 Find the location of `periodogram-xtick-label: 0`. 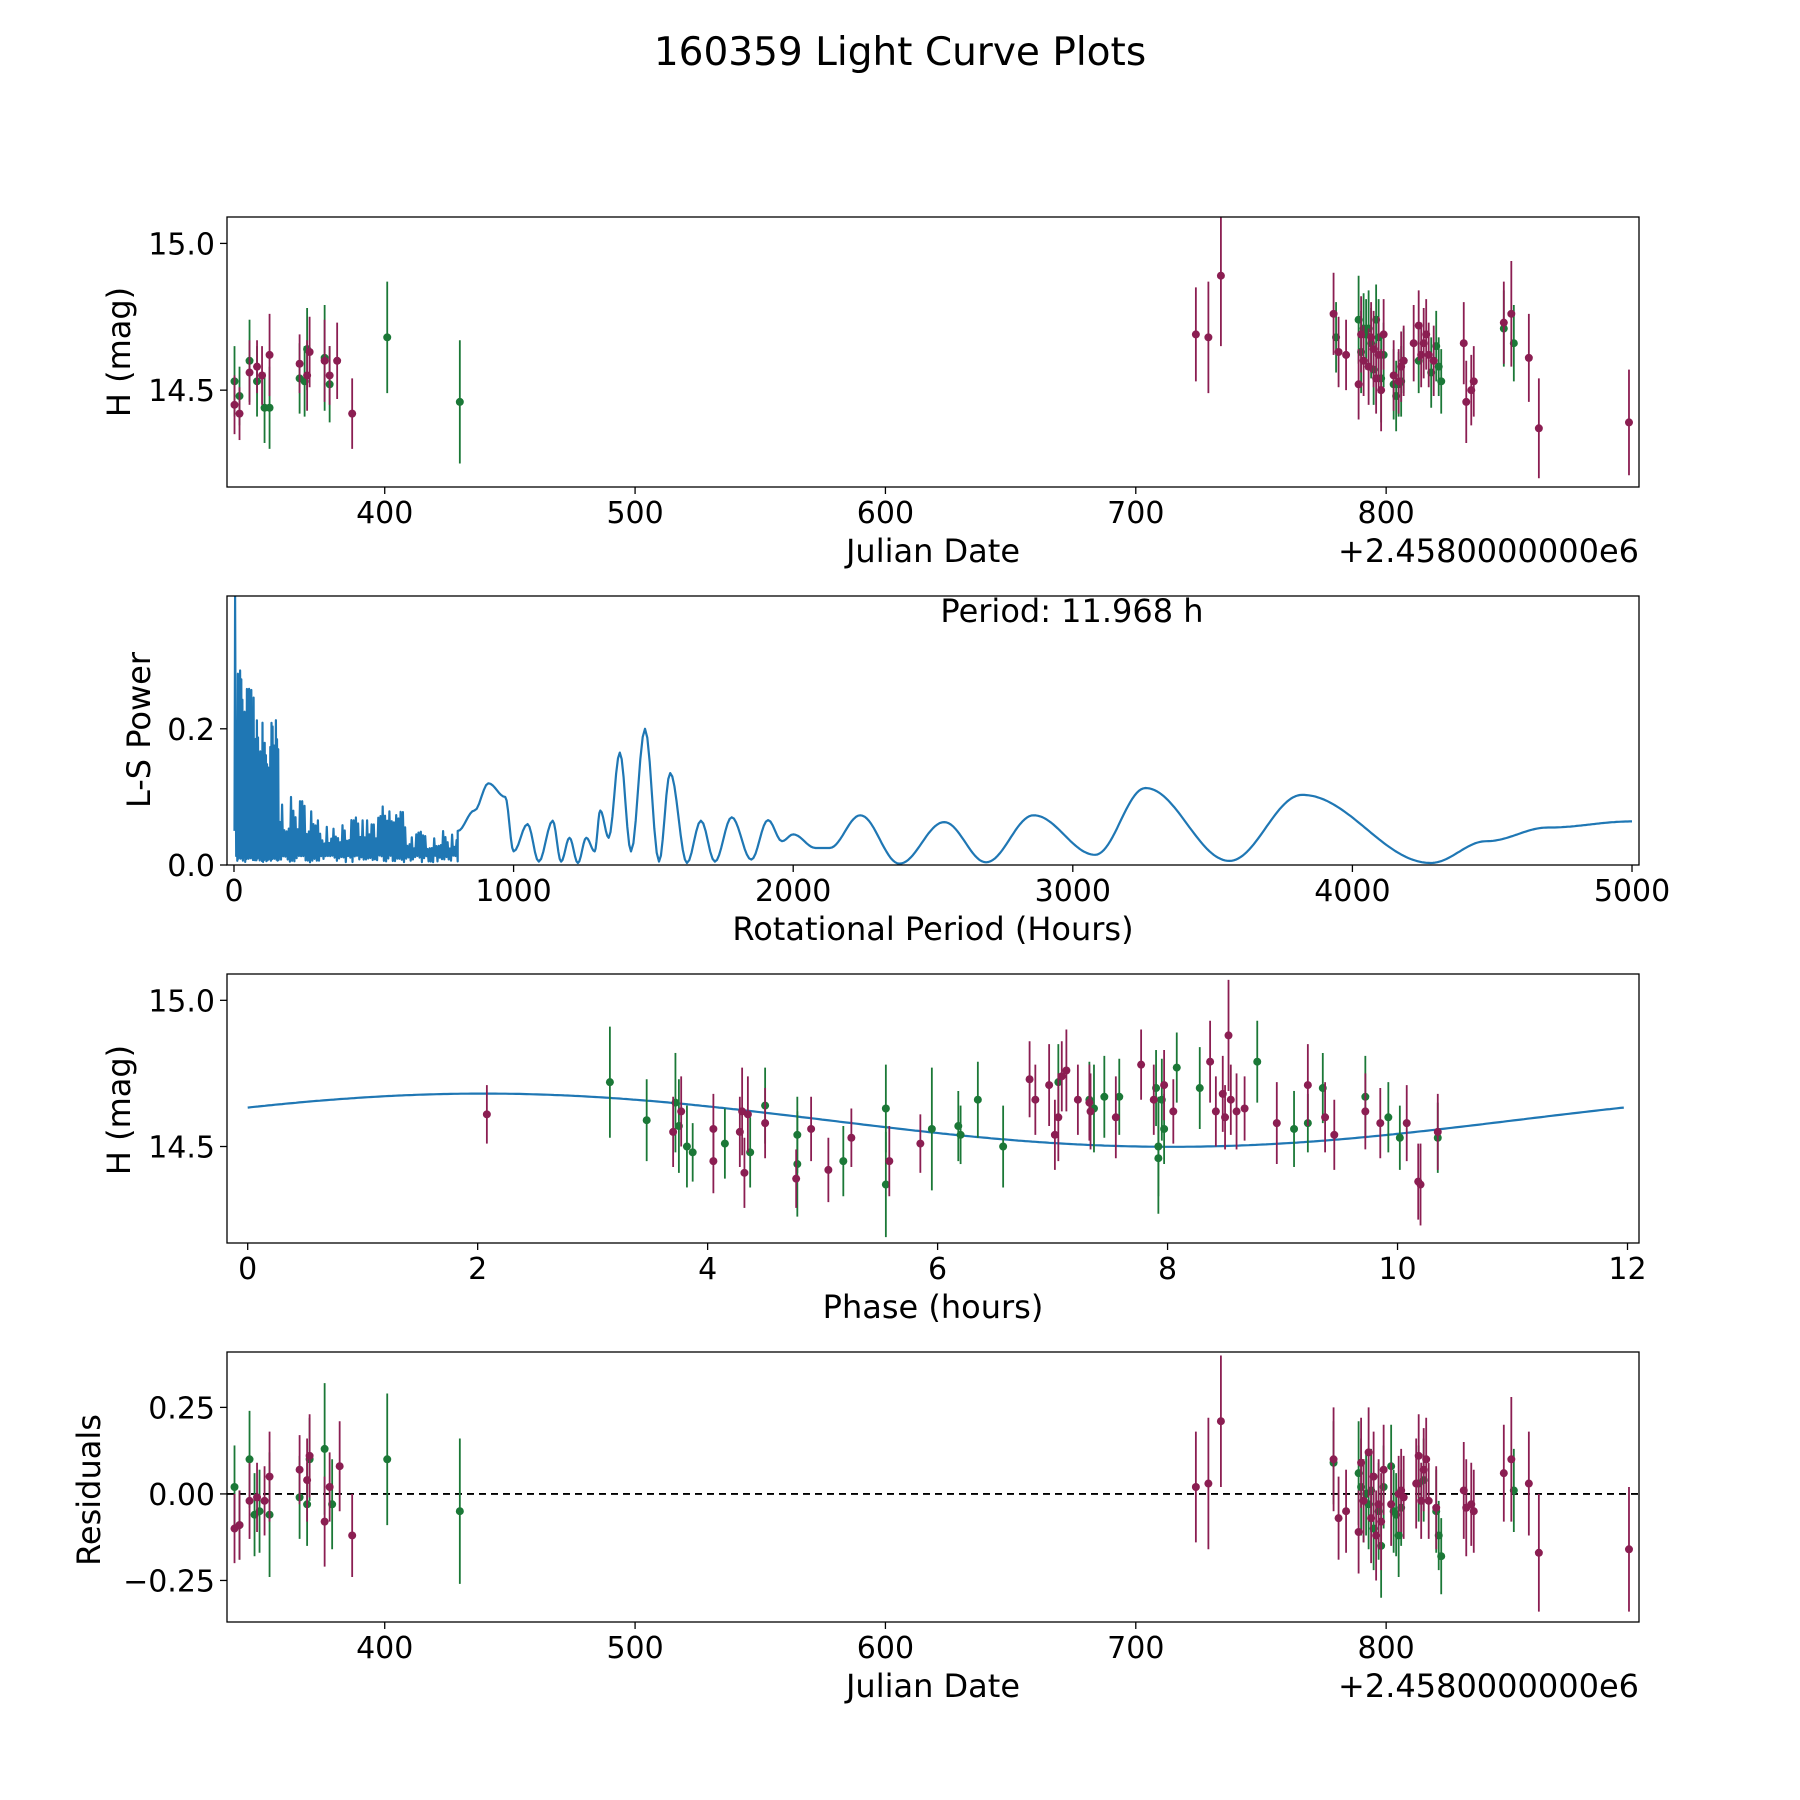

periodogram-xtick-label: 0 is located at coordinates (233, 891).